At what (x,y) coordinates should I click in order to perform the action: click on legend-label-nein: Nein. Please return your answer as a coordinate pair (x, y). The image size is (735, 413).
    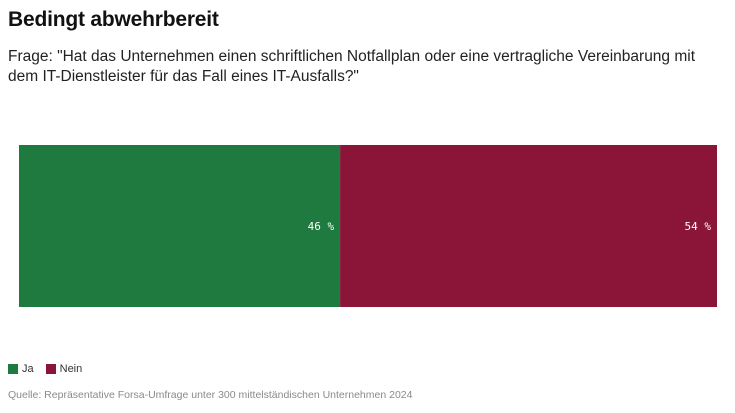
    Looking at the image, I should click on (71, 369).